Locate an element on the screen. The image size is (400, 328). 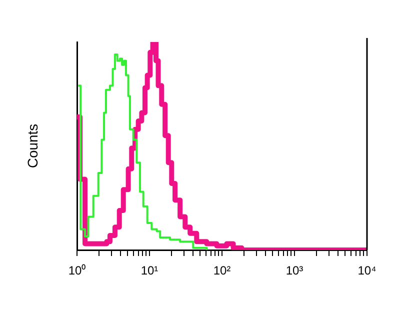
x-tick-label: 10⁰ is located at coordinates (77, 271).